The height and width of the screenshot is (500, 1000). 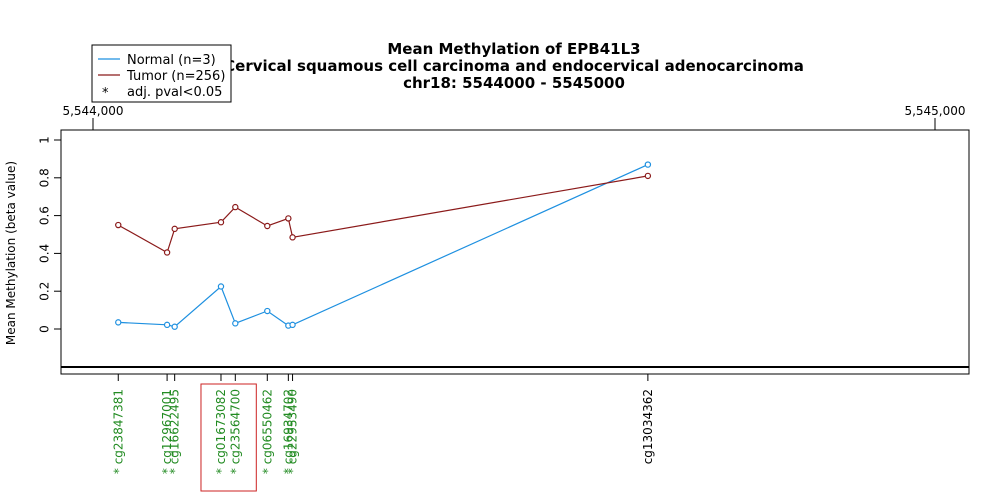 I want to click on legend-label-normal: Normal (n=3), so click(x=171, y=60).